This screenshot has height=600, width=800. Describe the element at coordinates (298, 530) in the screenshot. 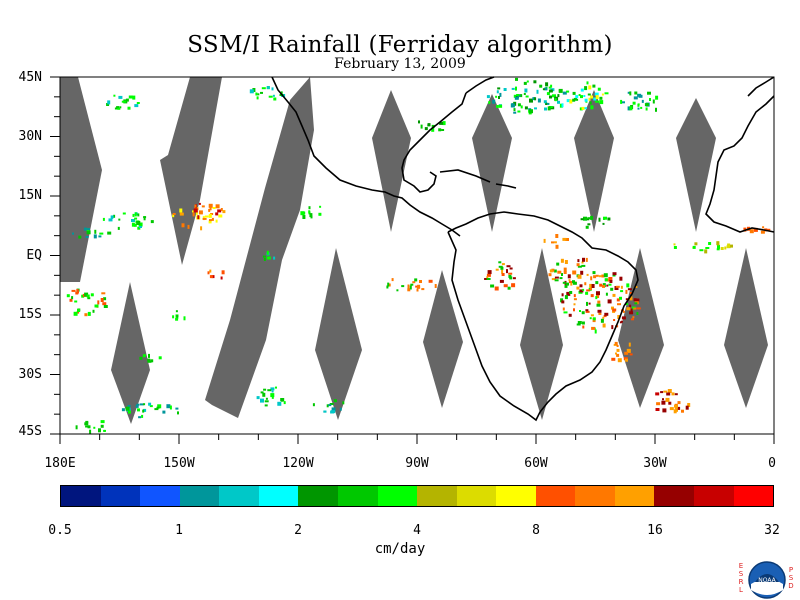

I see `colorbar-tick-2: 2` at that location.